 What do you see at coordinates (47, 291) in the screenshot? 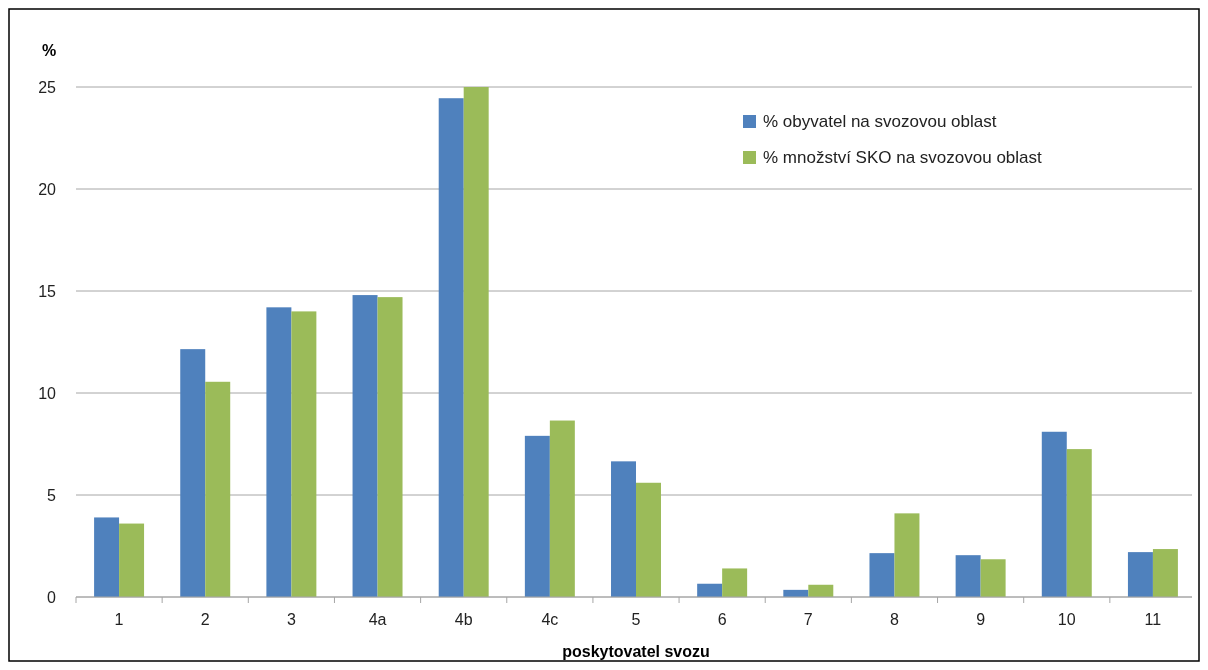
I see `y-tick-label: 15` at bounding box center [47, 291].